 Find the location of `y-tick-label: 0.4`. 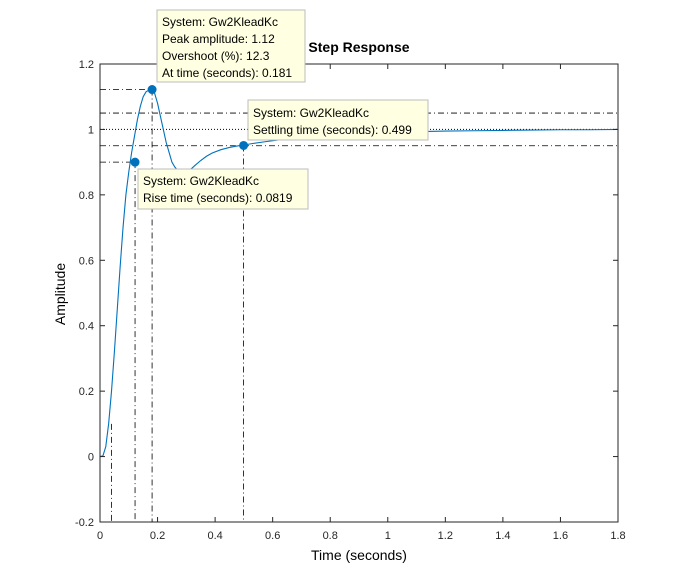

y-tick-label: 0.4 is located at coordinates (86, 327).